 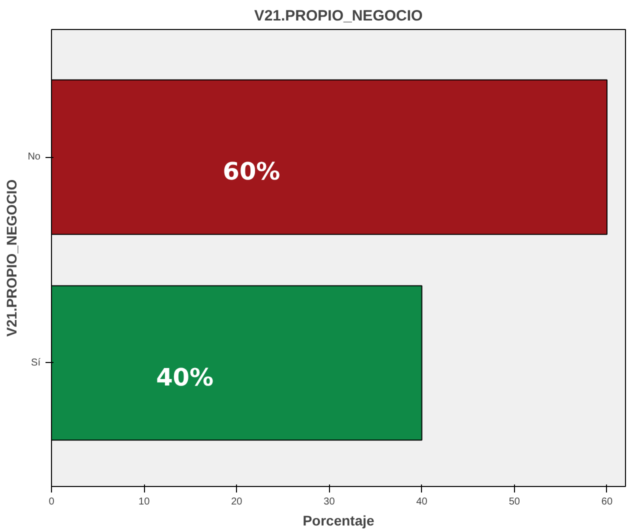 What do you see at coordinates (12, 258) in the screenshot?
I see `y-axis-title: V21.PROPIO_NEGOCIO` at bounding box center [12, 258].